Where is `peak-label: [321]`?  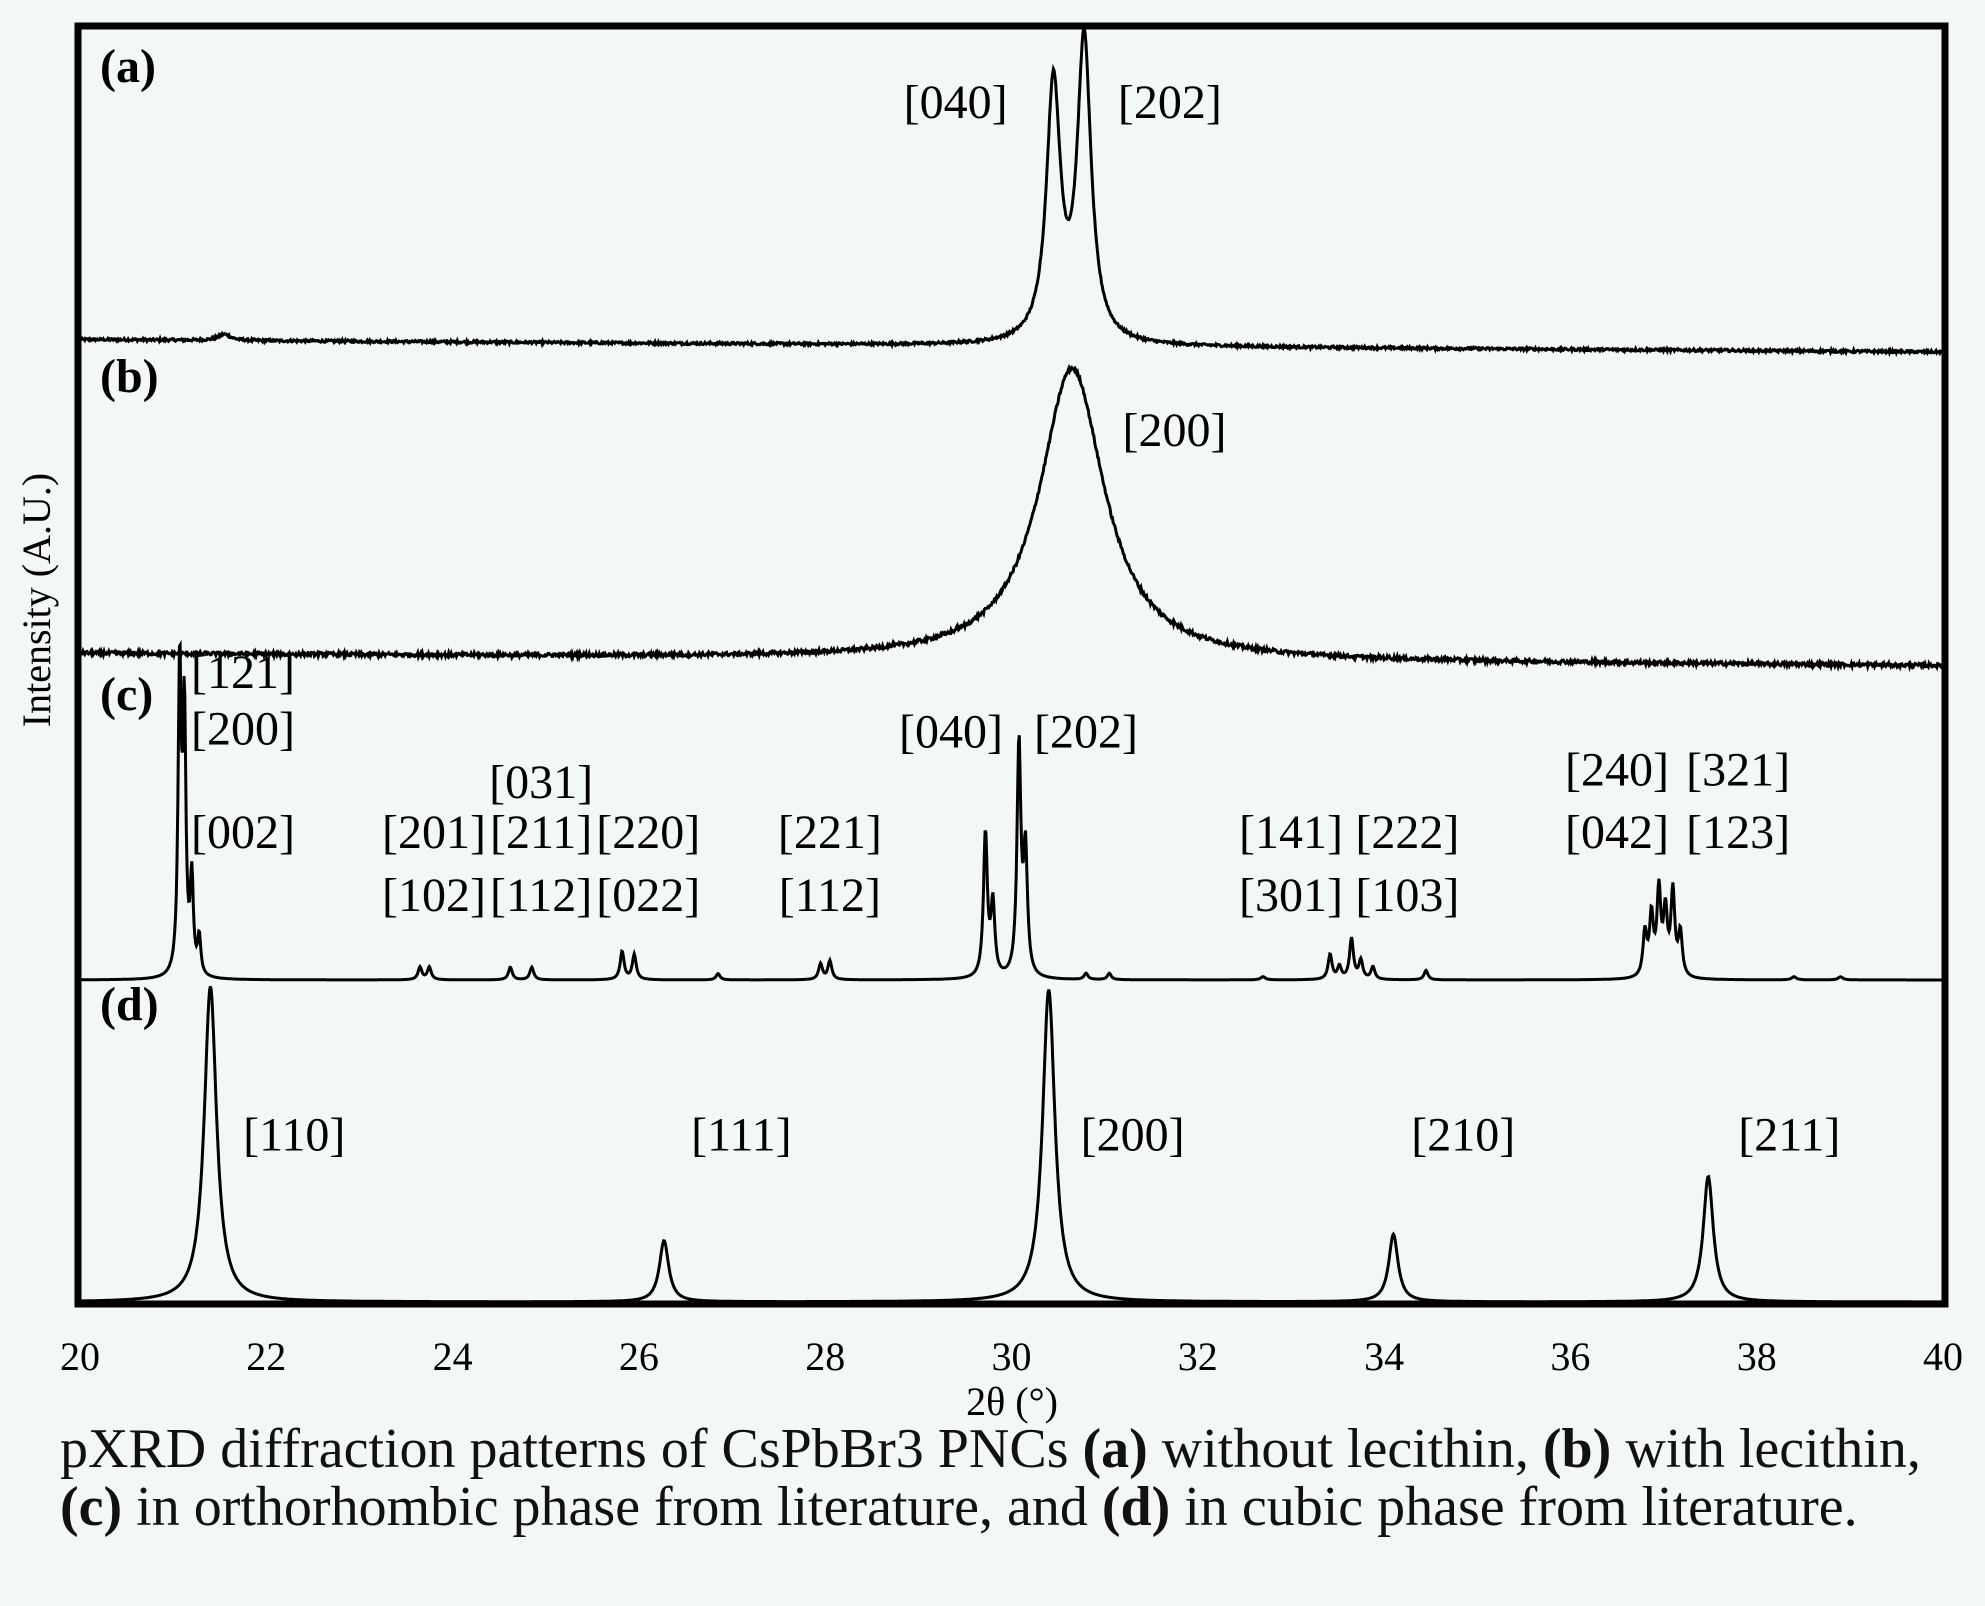 peak-label: [321] is located at coordinates (1738, 769).